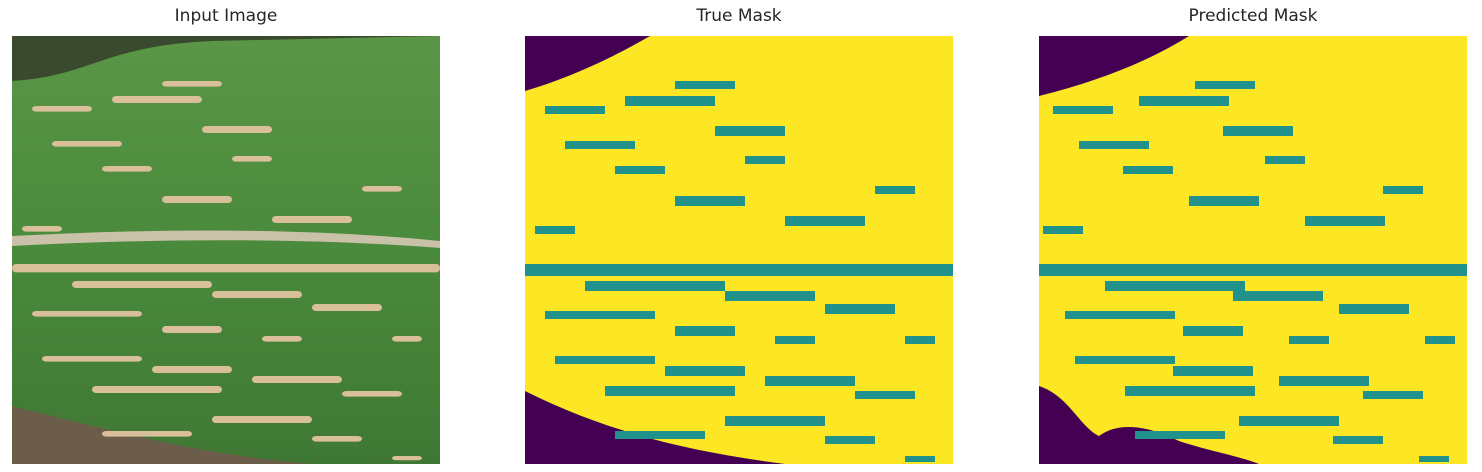  I want to click on soil-region, so click(162, 435).